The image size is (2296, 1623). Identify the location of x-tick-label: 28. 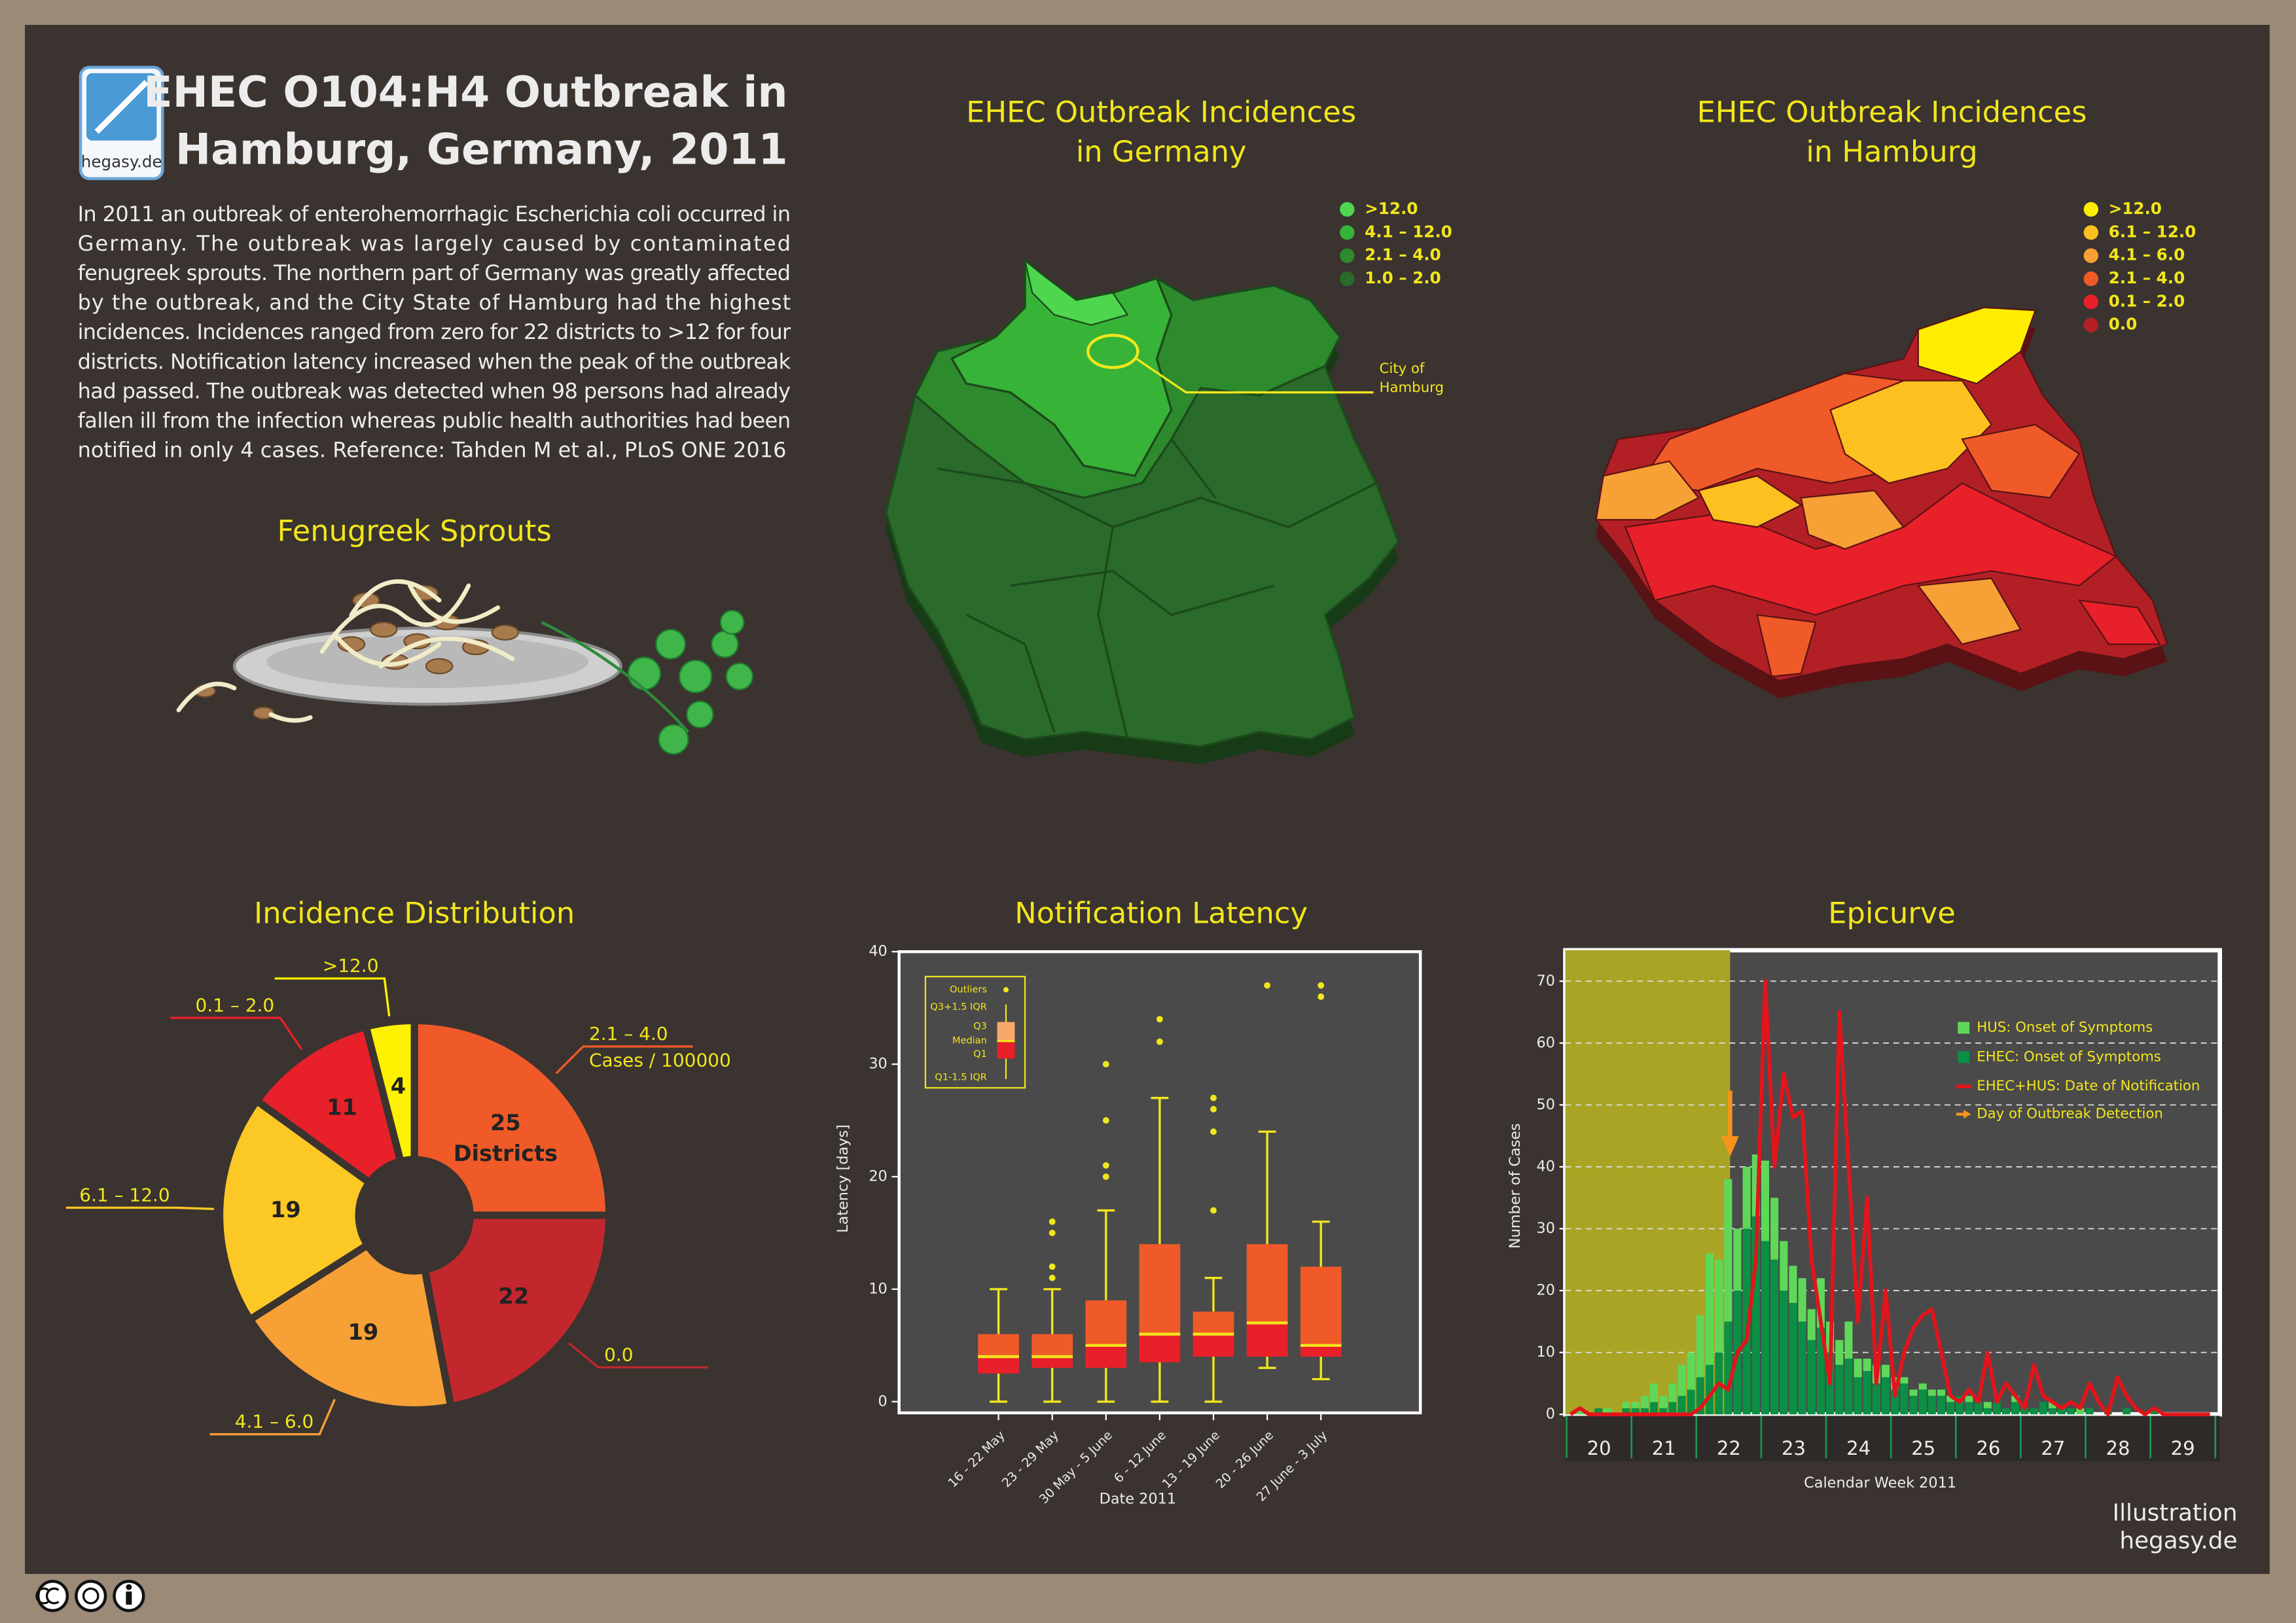
(2118, 1448).